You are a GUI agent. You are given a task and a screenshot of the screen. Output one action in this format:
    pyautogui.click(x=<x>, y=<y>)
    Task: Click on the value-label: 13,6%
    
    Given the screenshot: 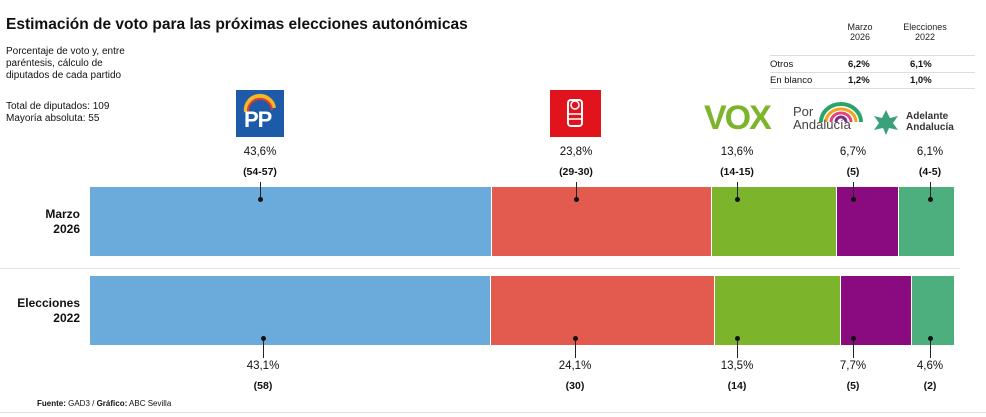 What is the action you would take?
    pyautogui.click(x=737, y=152)
    